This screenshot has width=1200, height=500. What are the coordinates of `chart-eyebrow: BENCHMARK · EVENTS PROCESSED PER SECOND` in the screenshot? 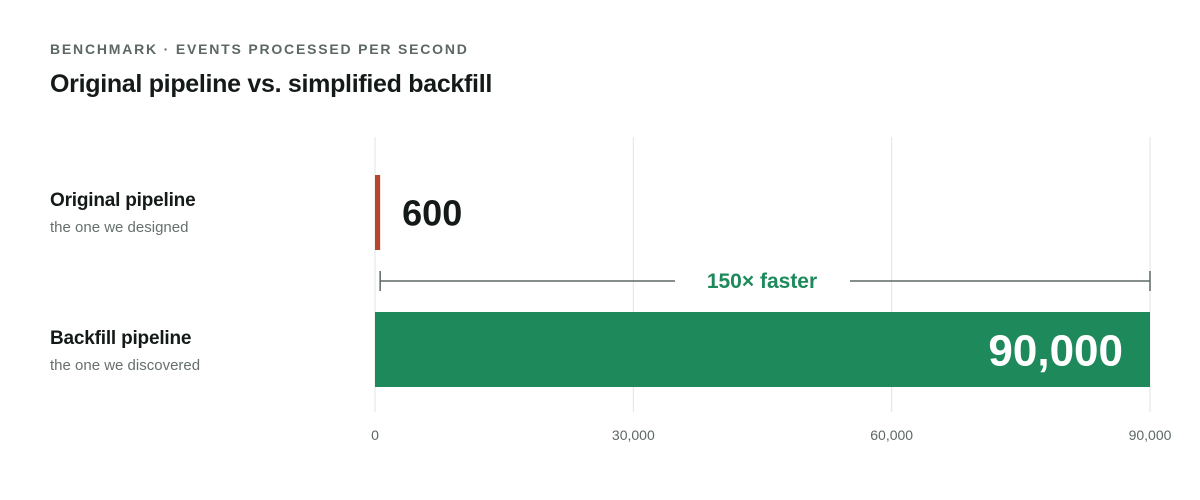 It's located at (259, 49).